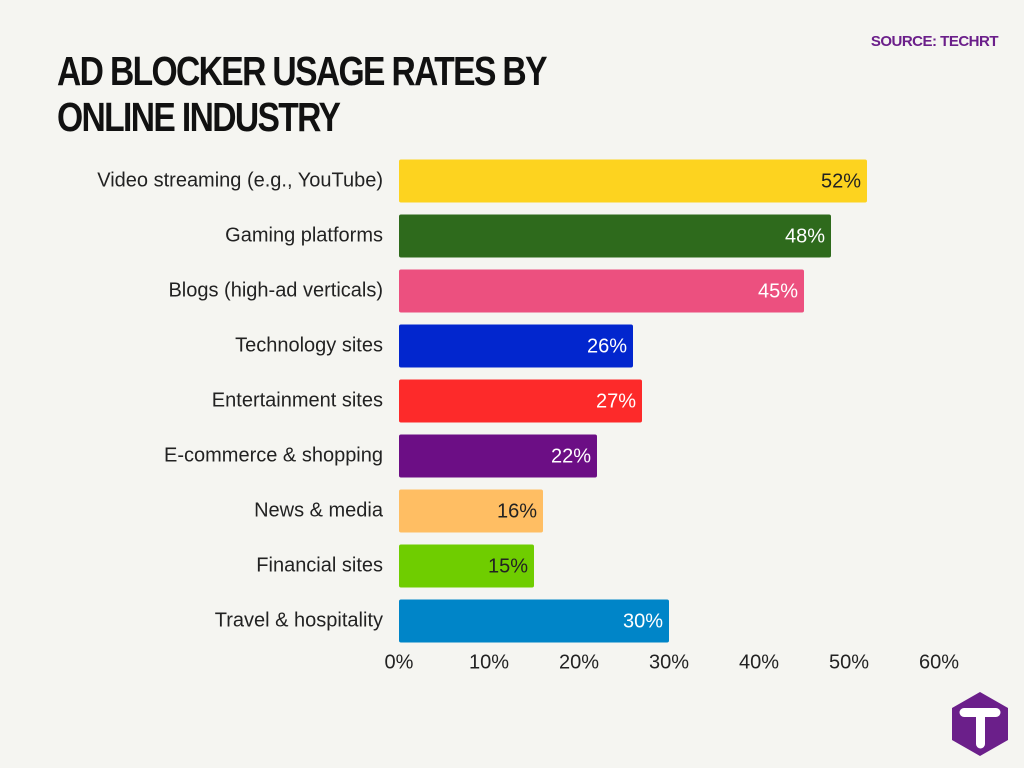  Describe the element at coordinates (759, 662) in the screenshot. I see `x-tick-label: 40%` at that location.